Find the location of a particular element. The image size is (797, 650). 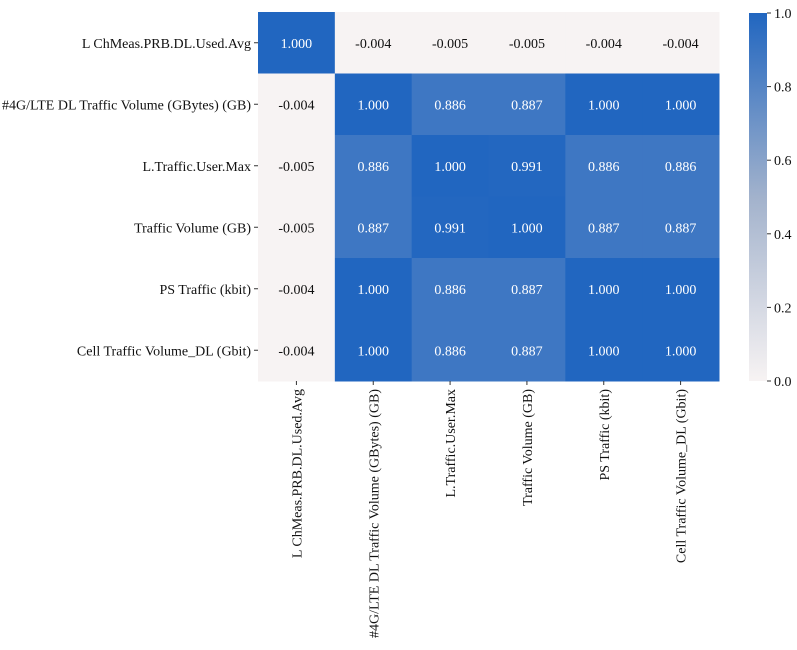

row-label: PS Traffic (kbit) is located at coordinates (205, 290).